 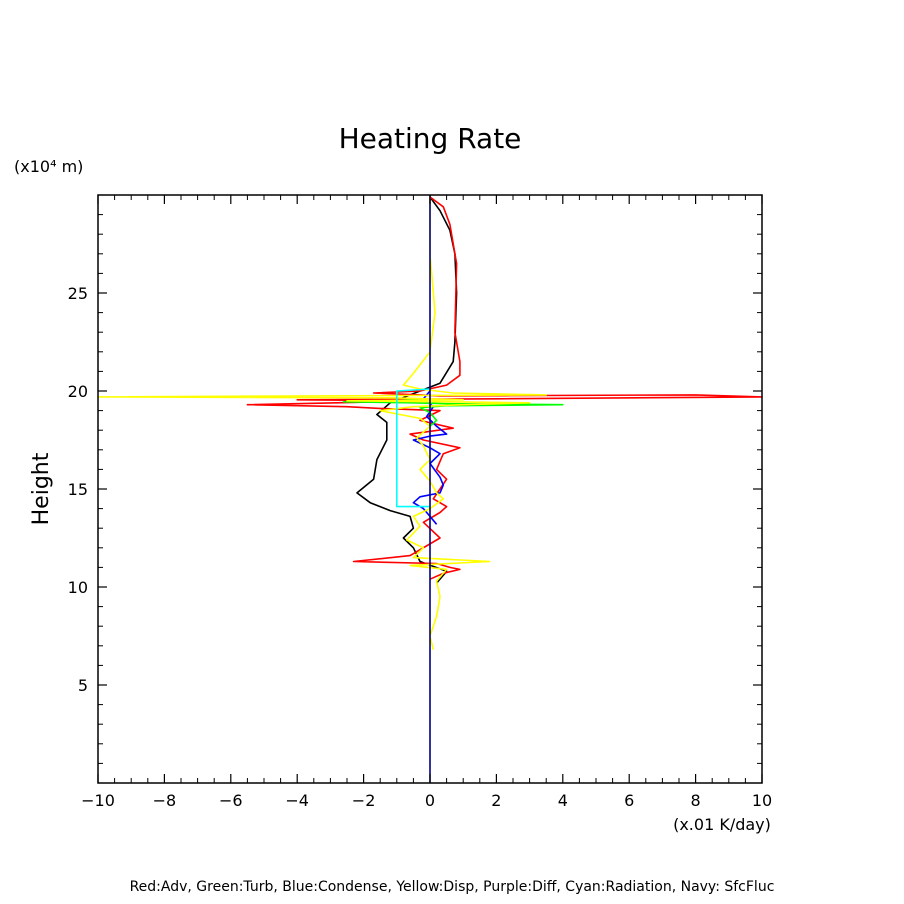 What do you see at coordinates (165, 800) in the screenshot?
I see `x-tick-label: −8` at bounding box center [165, 800].